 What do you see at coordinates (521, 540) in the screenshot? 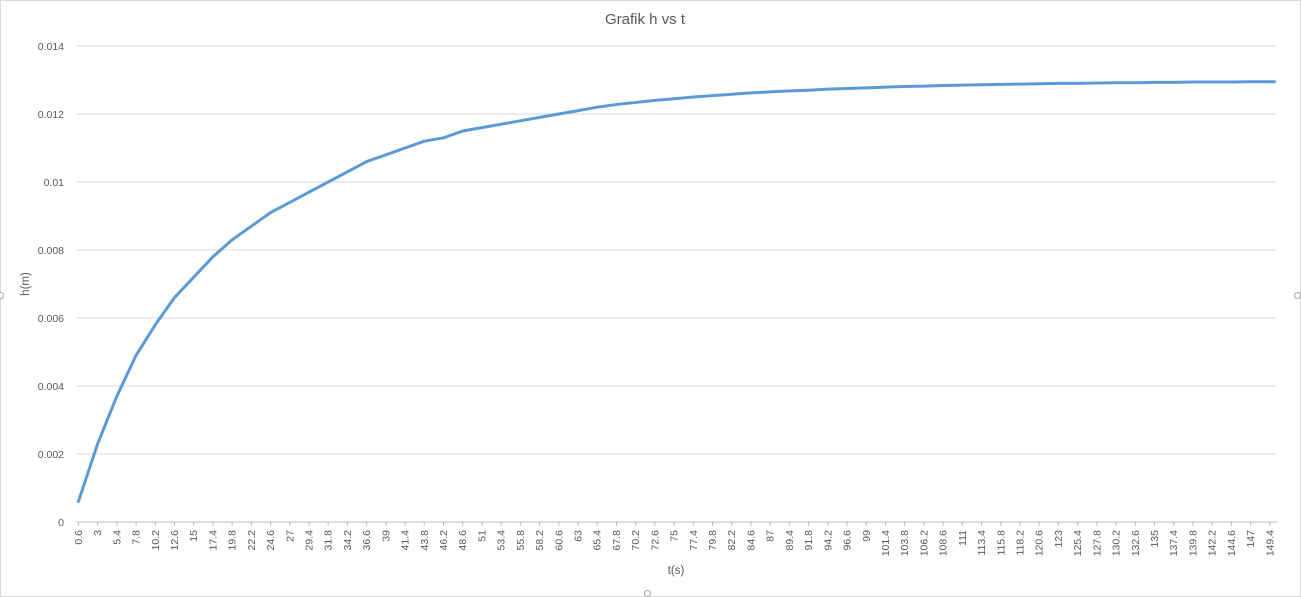
I see `x-tick-label: 55.8` at bounding box center [521, 540].